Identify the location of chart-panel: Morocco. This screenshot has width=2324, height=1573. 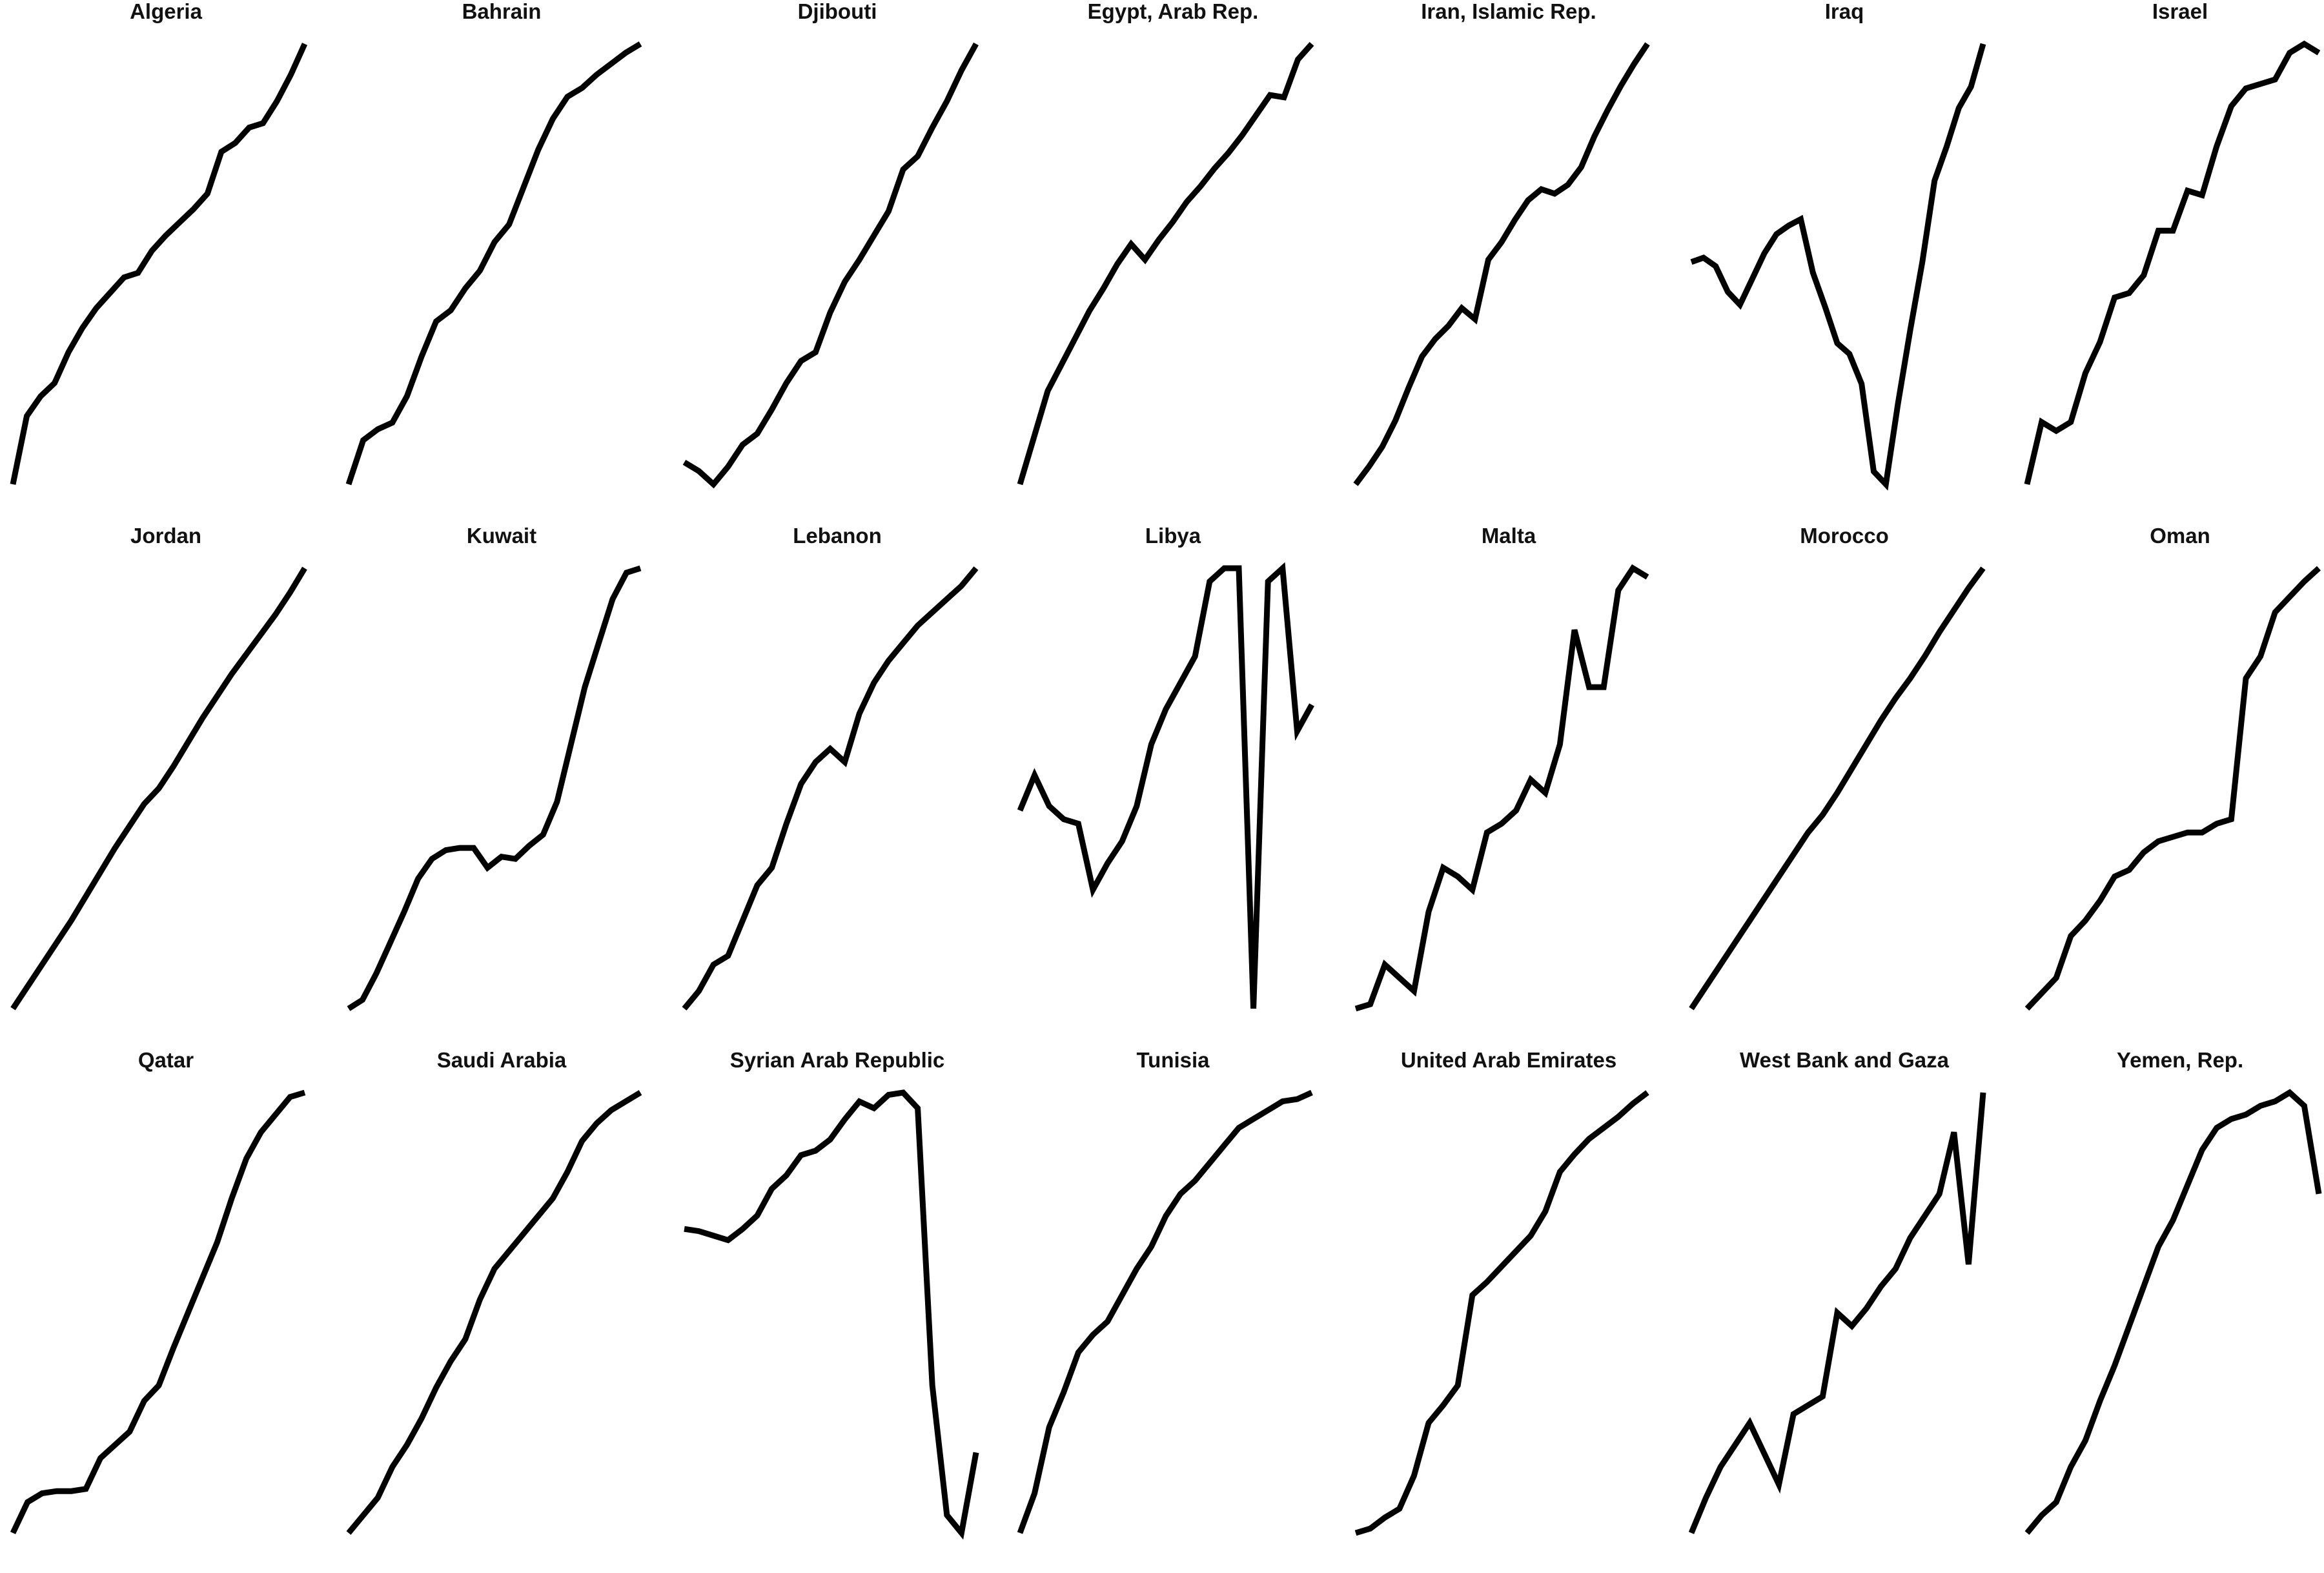
(1844, 786).